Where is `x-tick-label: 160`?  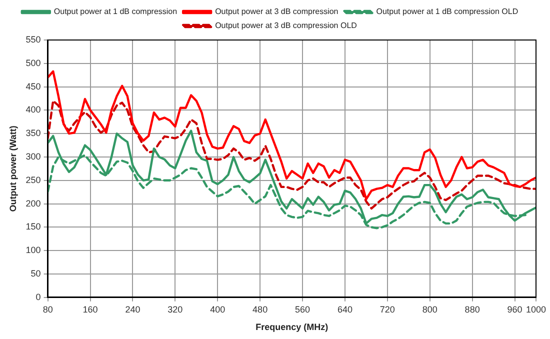
x-tick-label: 160 is located at coordinates (90, 309).